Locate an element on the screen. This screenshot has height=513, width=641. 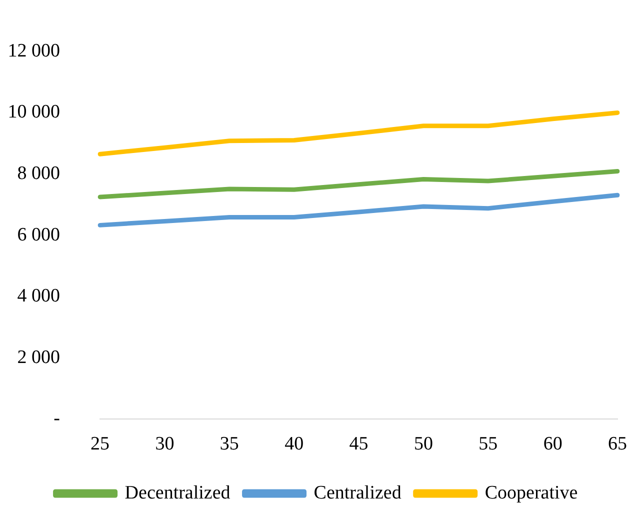
y-tick-label: 6 000 is located at coordinates (38, 235).